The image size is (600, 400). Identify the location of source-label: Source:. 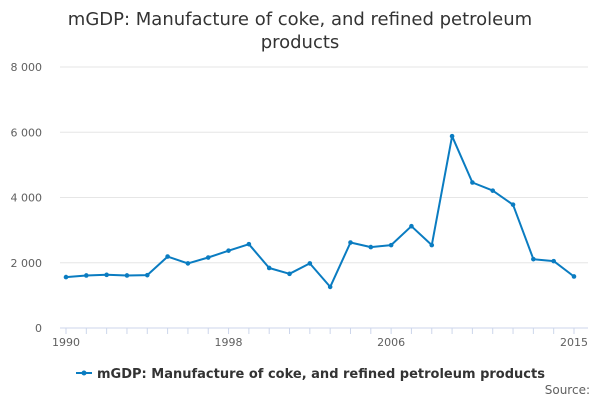
(567, 390).